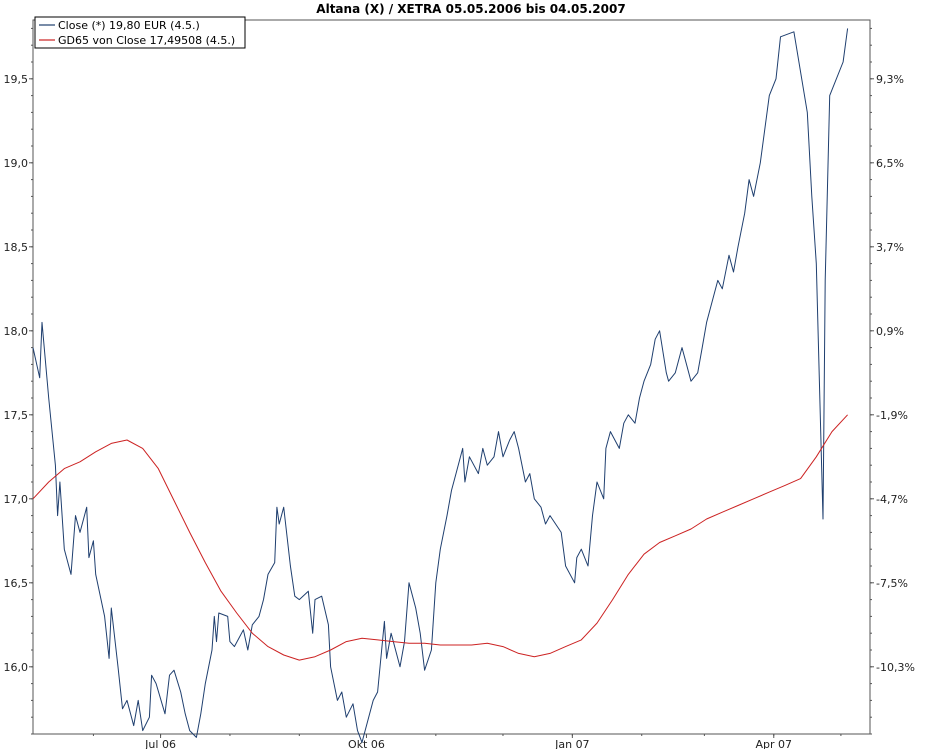 This screenshot has width=943, height=753. I want to click on x-tick-label: Apr 07, so click(774, 743).